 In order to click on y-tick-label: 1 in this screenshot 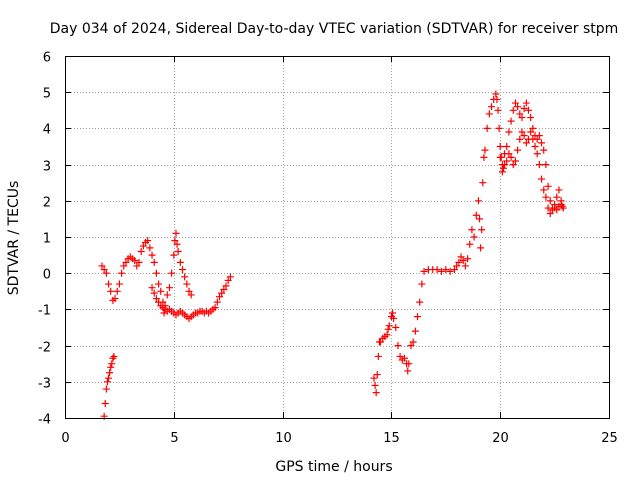, I will do `click(47, 239)`.